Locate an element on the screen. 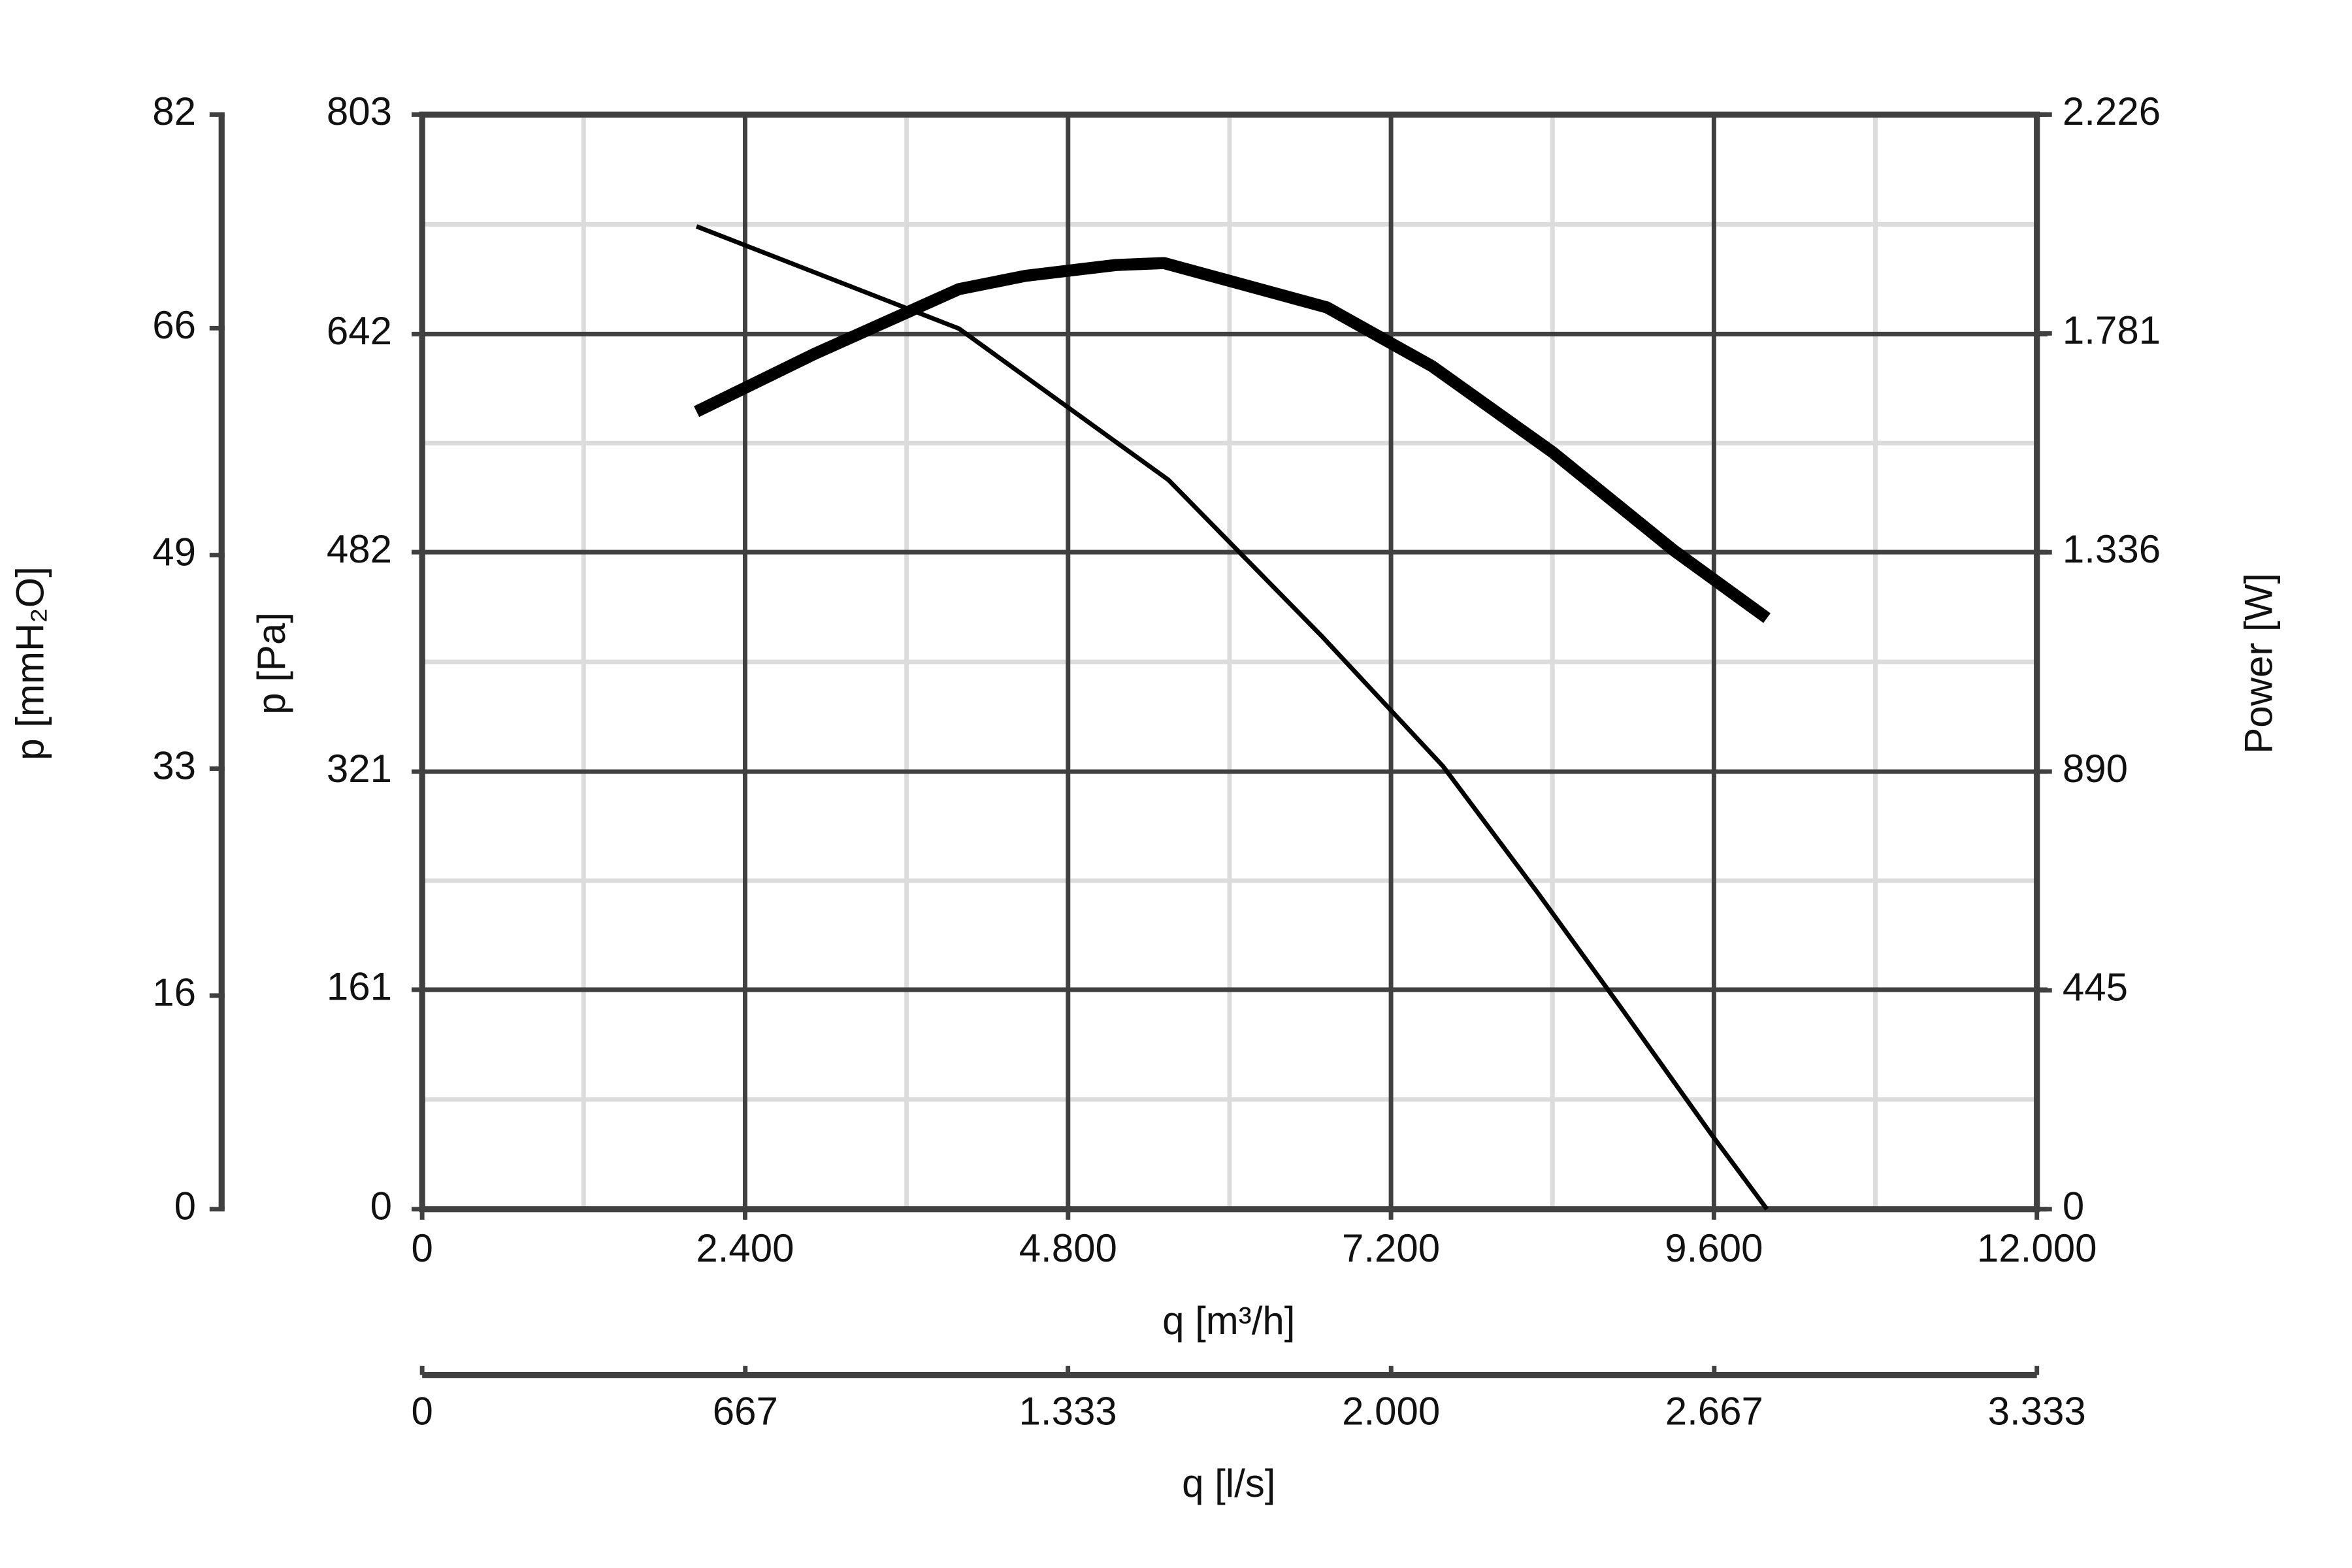  x-tick-label: 0 is located at coordinates (422, 1248).